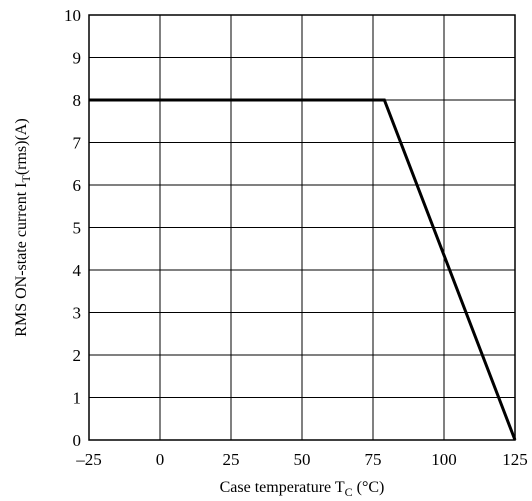 The width and height of the screenshot is (532, 501). What do you see at coordinates (77, 100) in the screenshot?
I see `y-tick-label: 8` at bounding box center [77, 100].